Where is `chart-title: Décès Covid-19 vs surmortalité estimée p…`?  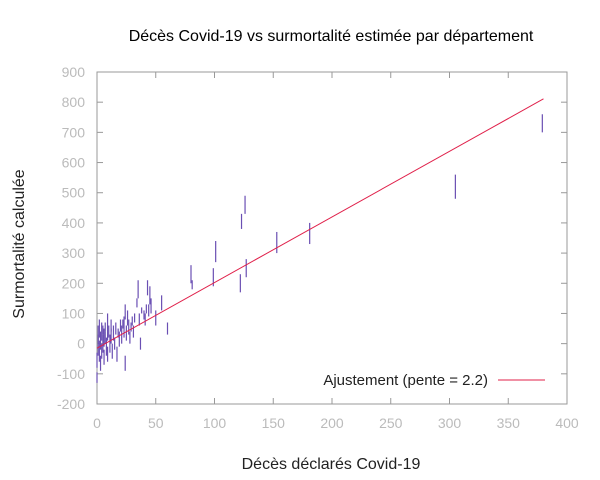
chart-title: Décès Covid-19 vs surmortalité estimée p… is located at coordinates (331, 36).